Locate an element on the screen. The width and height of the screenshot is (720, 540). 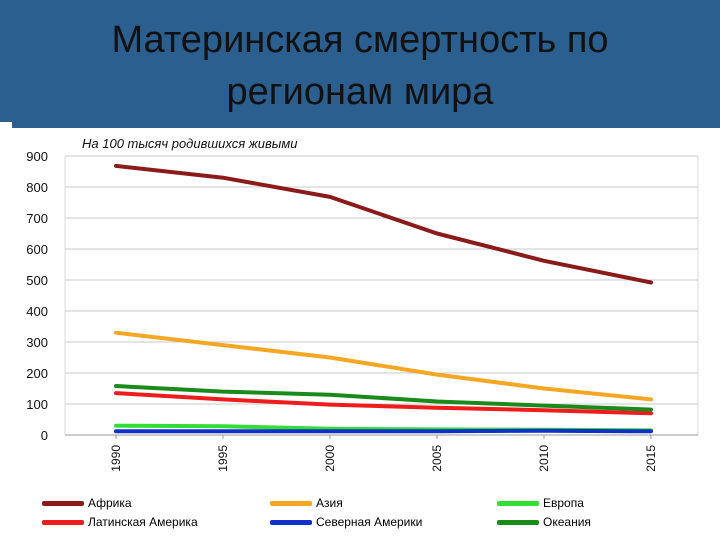
x-tick-label: 1995 is located at coordinates (223, 458).